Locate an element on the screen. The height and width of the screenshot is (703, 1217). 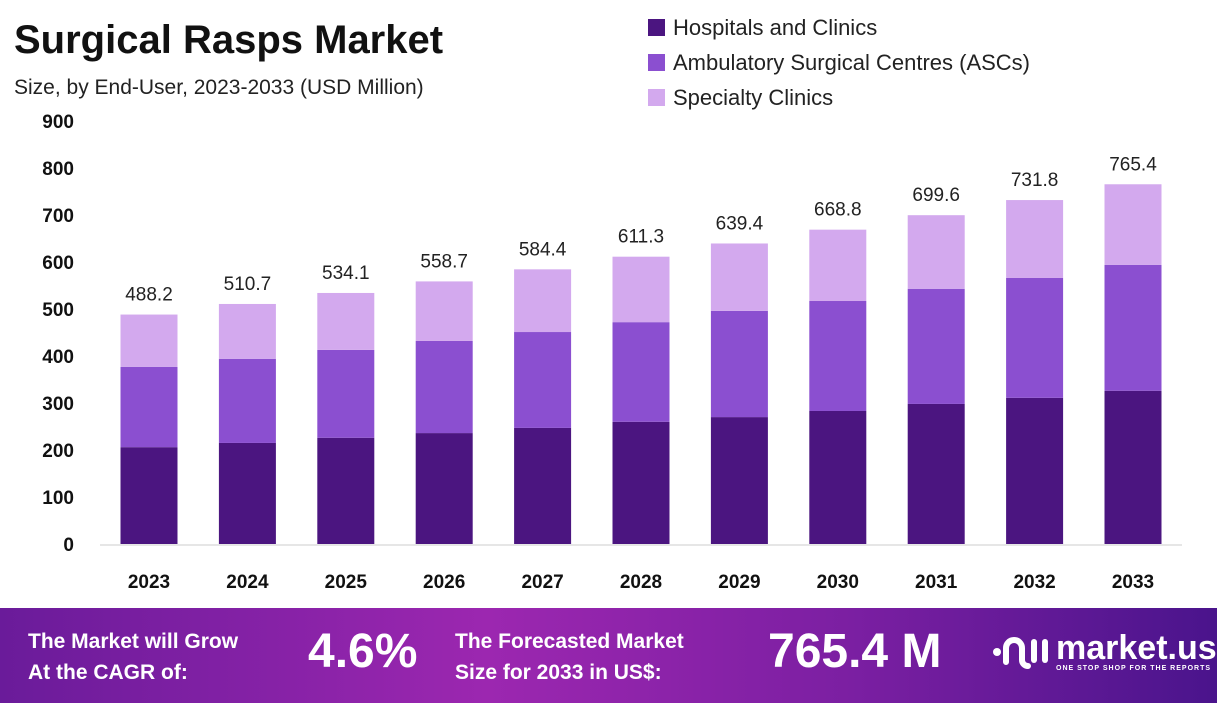
x-tick-label: 2025 is located at coordinates (346, 582).